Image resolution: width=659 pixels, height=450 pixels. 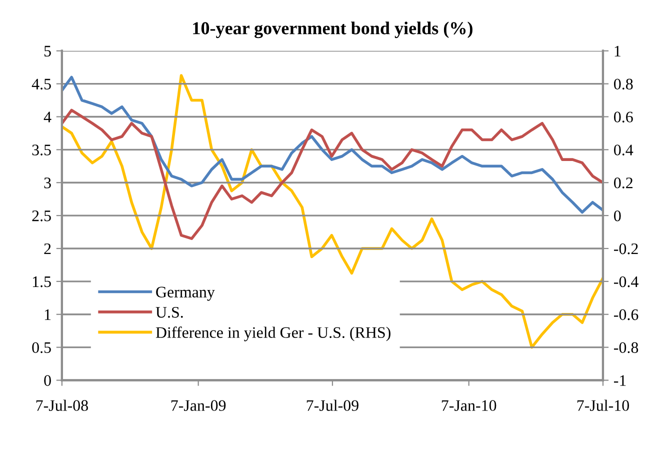 I want to click on y2-tick-label: -0.2, so click(x=626, y=248).